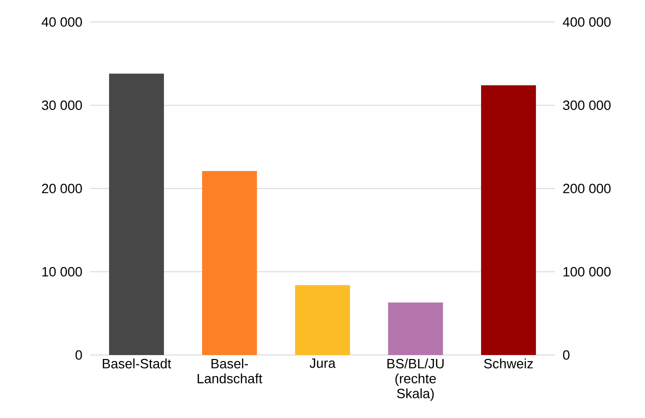 The height and width of the screenshot is (418, 645). I want to click on y-tick-label: 0, so click(79, 355).